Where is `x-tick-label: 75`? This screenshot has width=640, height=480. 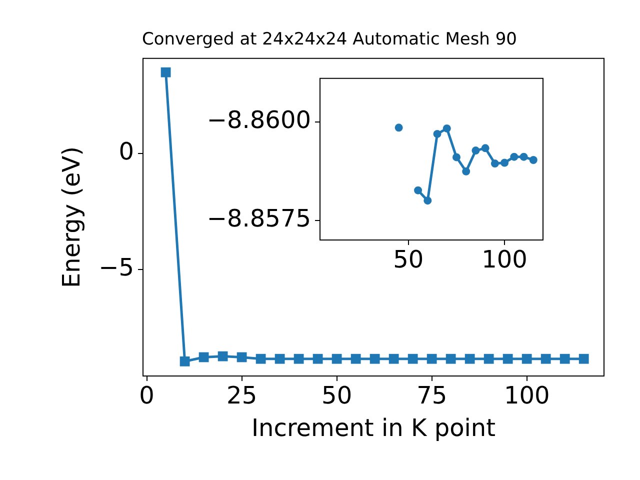 x-tick-label: 75 is located at coordinates (432, 396).